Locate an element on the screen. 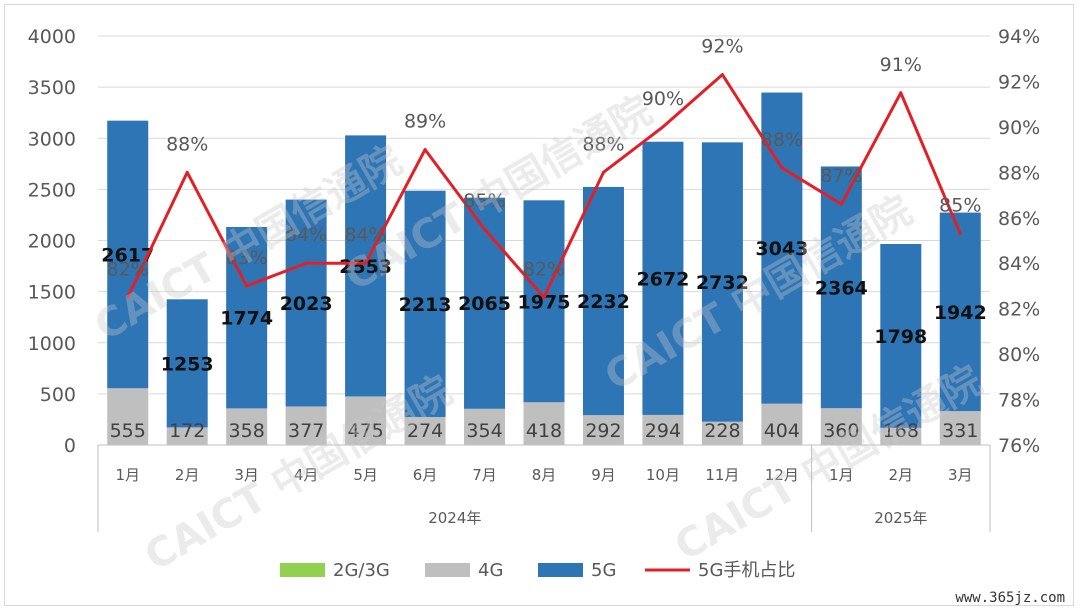 The width and height of the screenshot is (1080, 613). x-category-label: 11月 is located at coordinates (722, 475).